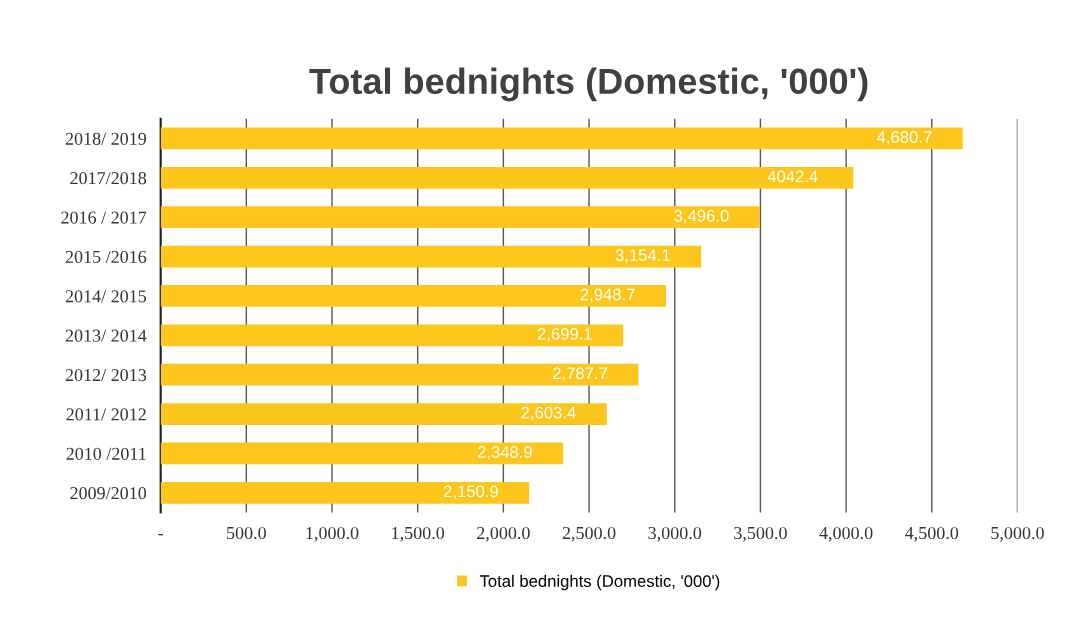 The width and height of the screenshot is (1071, 625). Describe the element at coordinates (418, 534) in the screenshot. I see `x-tick-label: 1,500.0` at that location.